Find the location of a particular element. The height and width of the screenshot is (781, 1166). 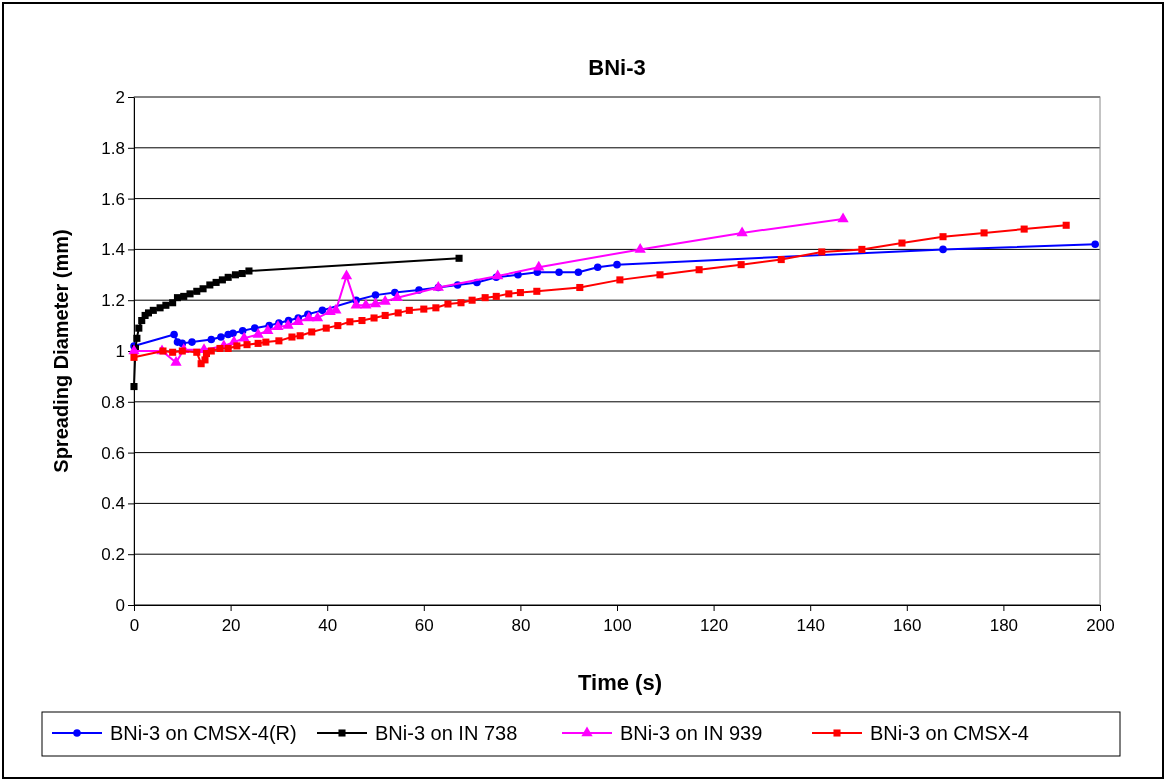

y-tick-label: 1.2 is located at coordinates (113, 301).